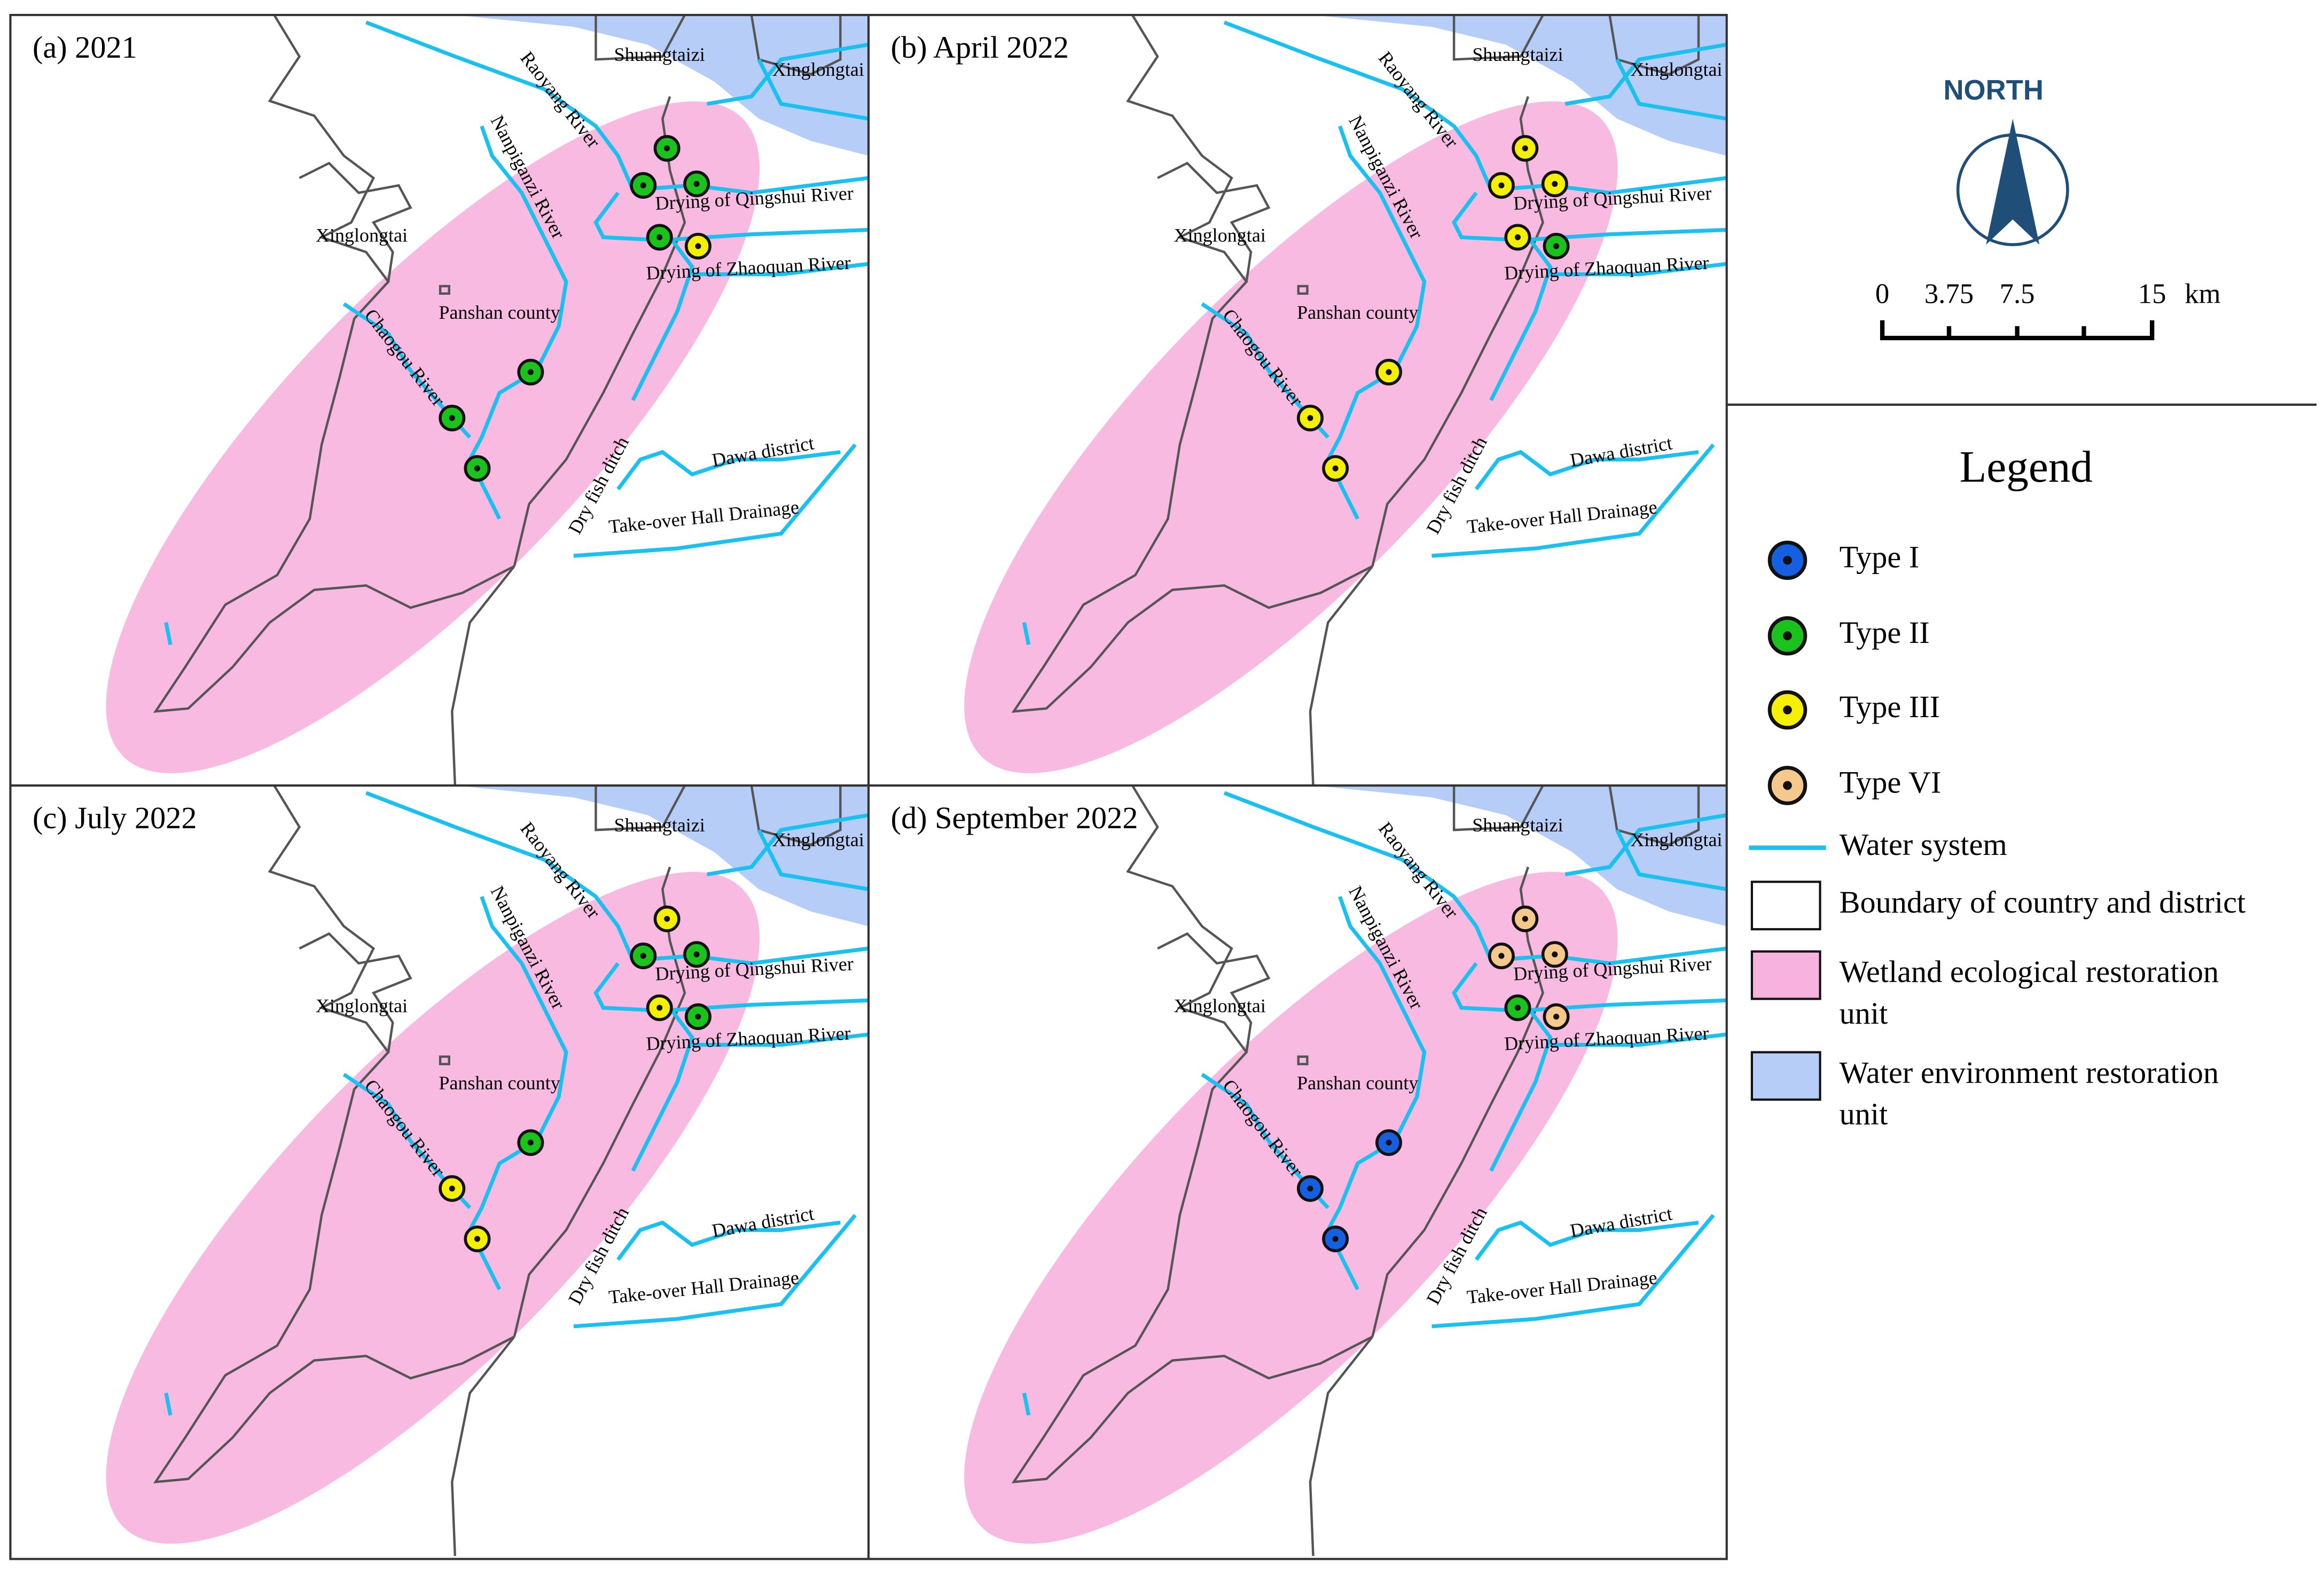 This screenshot has height=1571, width=2324. What do you see at coordinates (85, 47) in the screenshot?
I see `panel-title: (a) 2021` at bounding box center [85, 47].